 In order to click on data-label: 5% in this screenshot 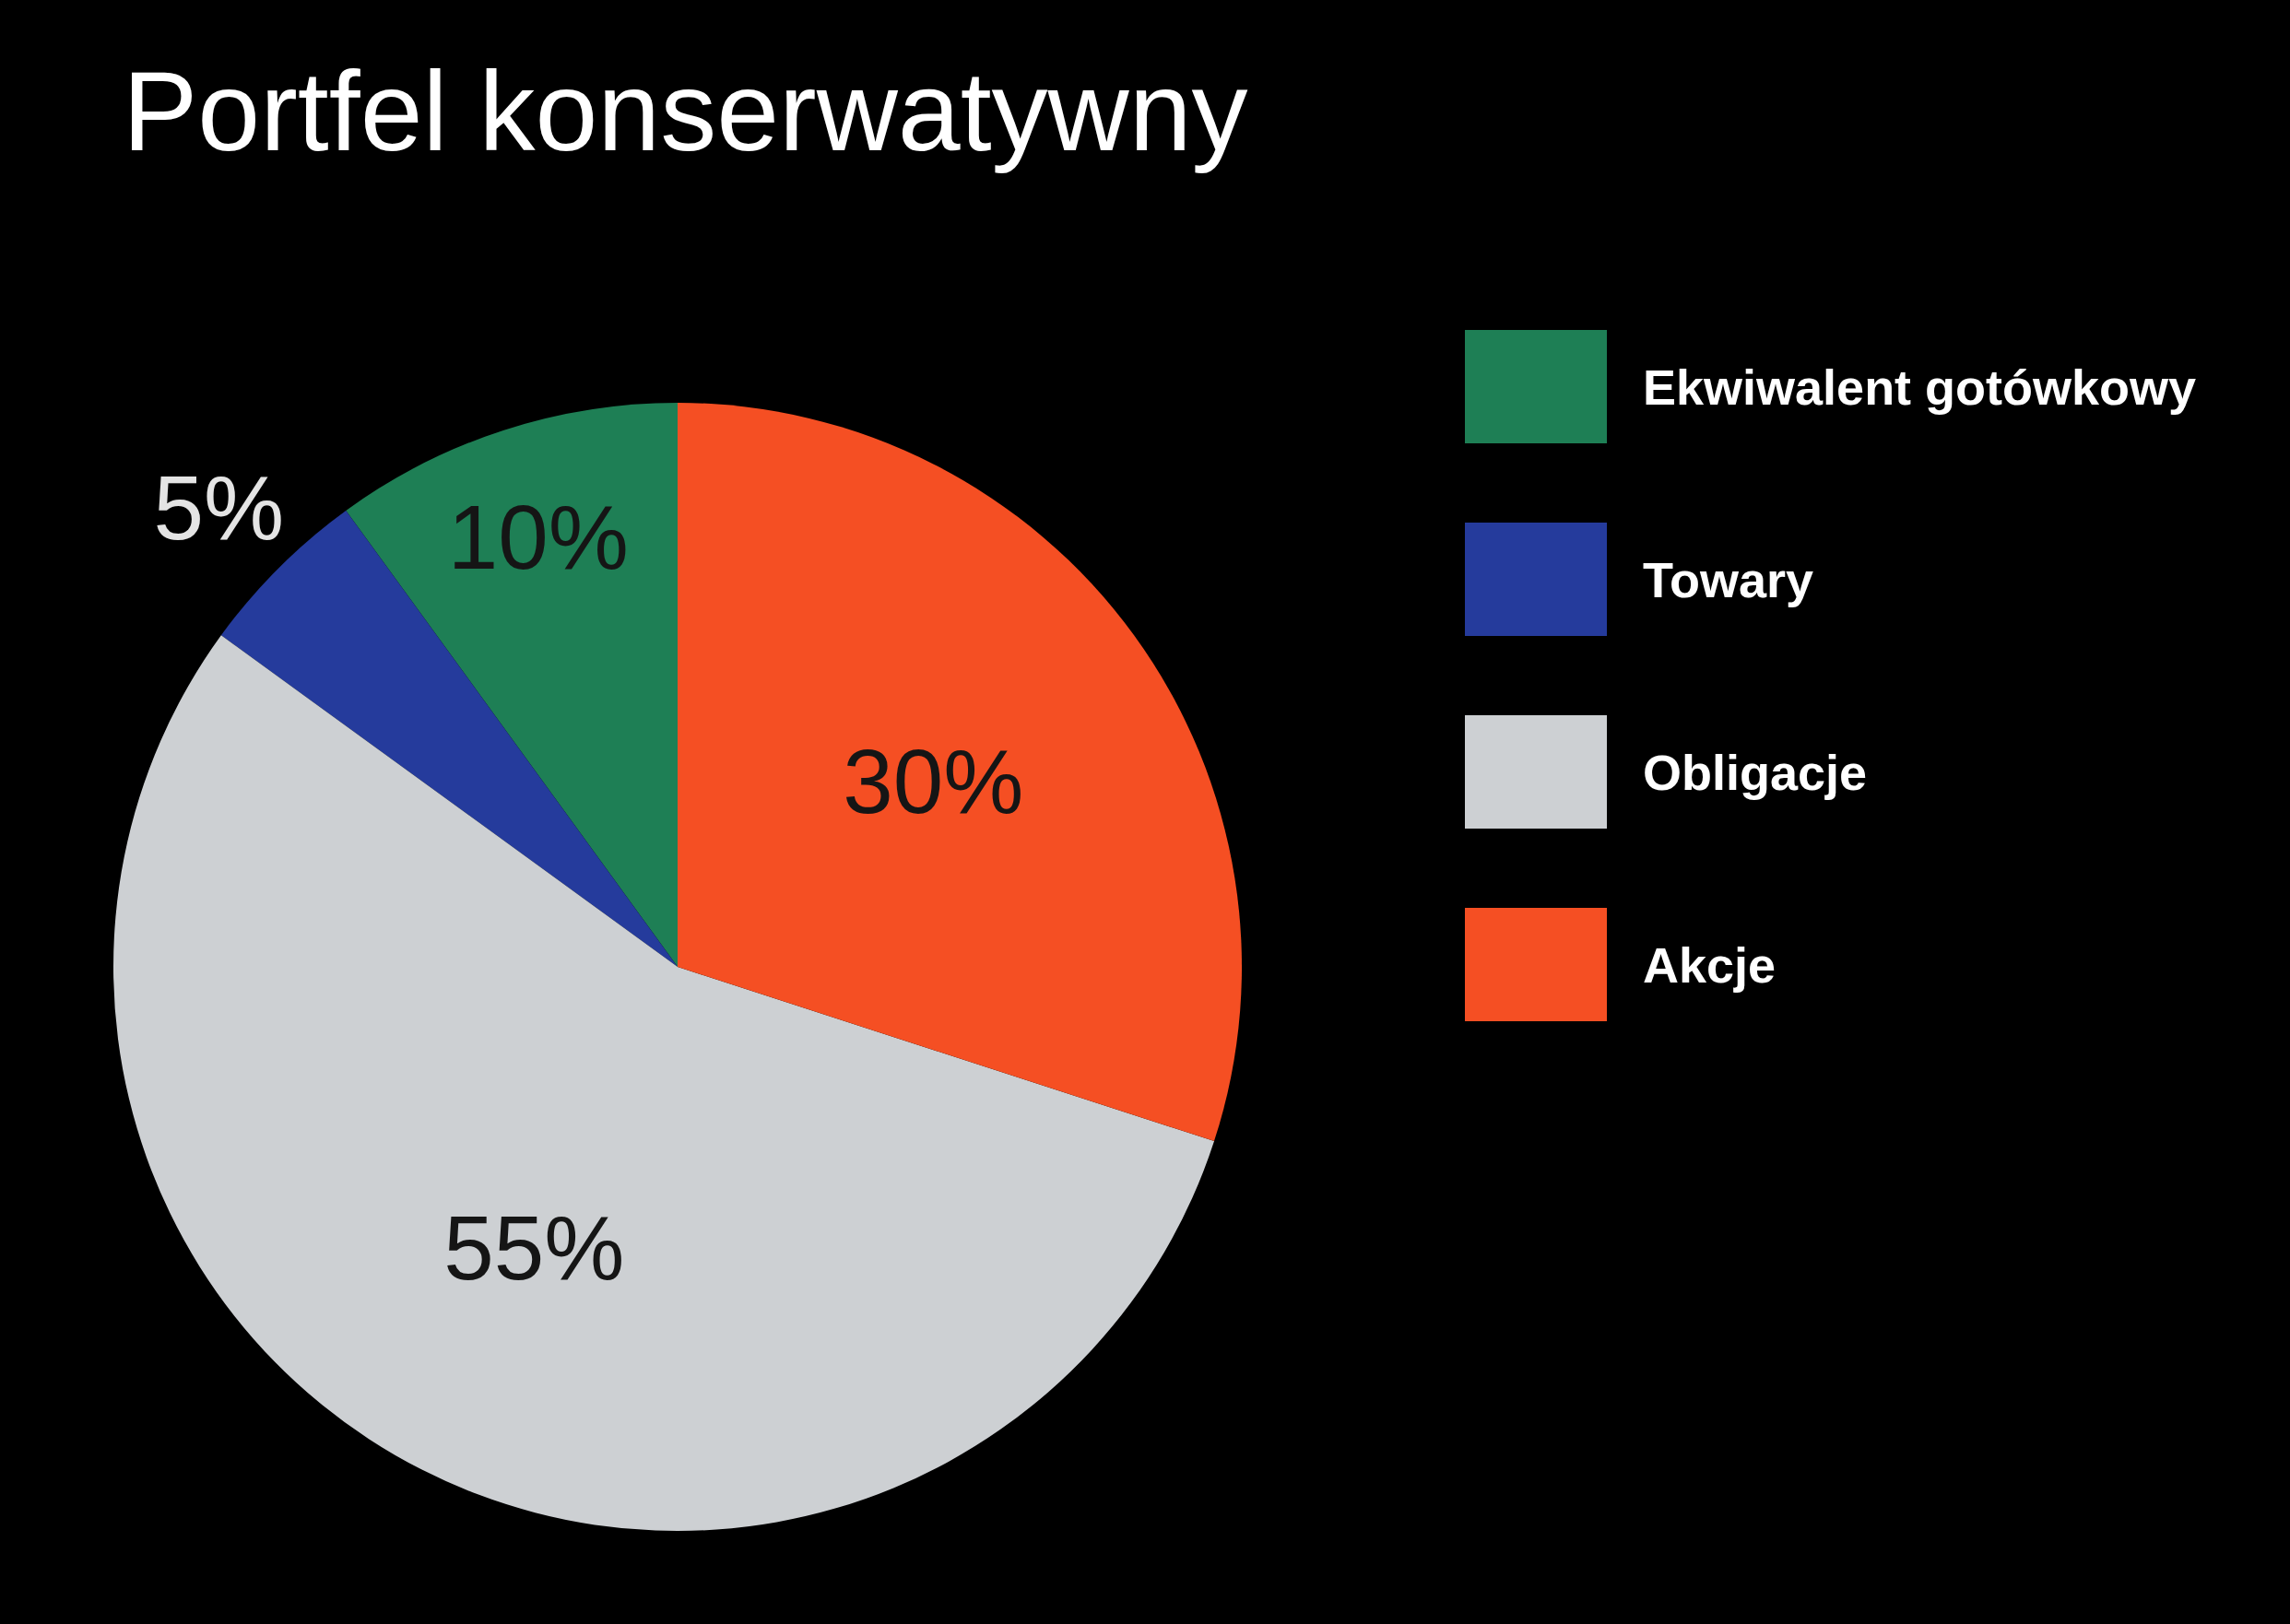, I will do `click(219, 508)`.